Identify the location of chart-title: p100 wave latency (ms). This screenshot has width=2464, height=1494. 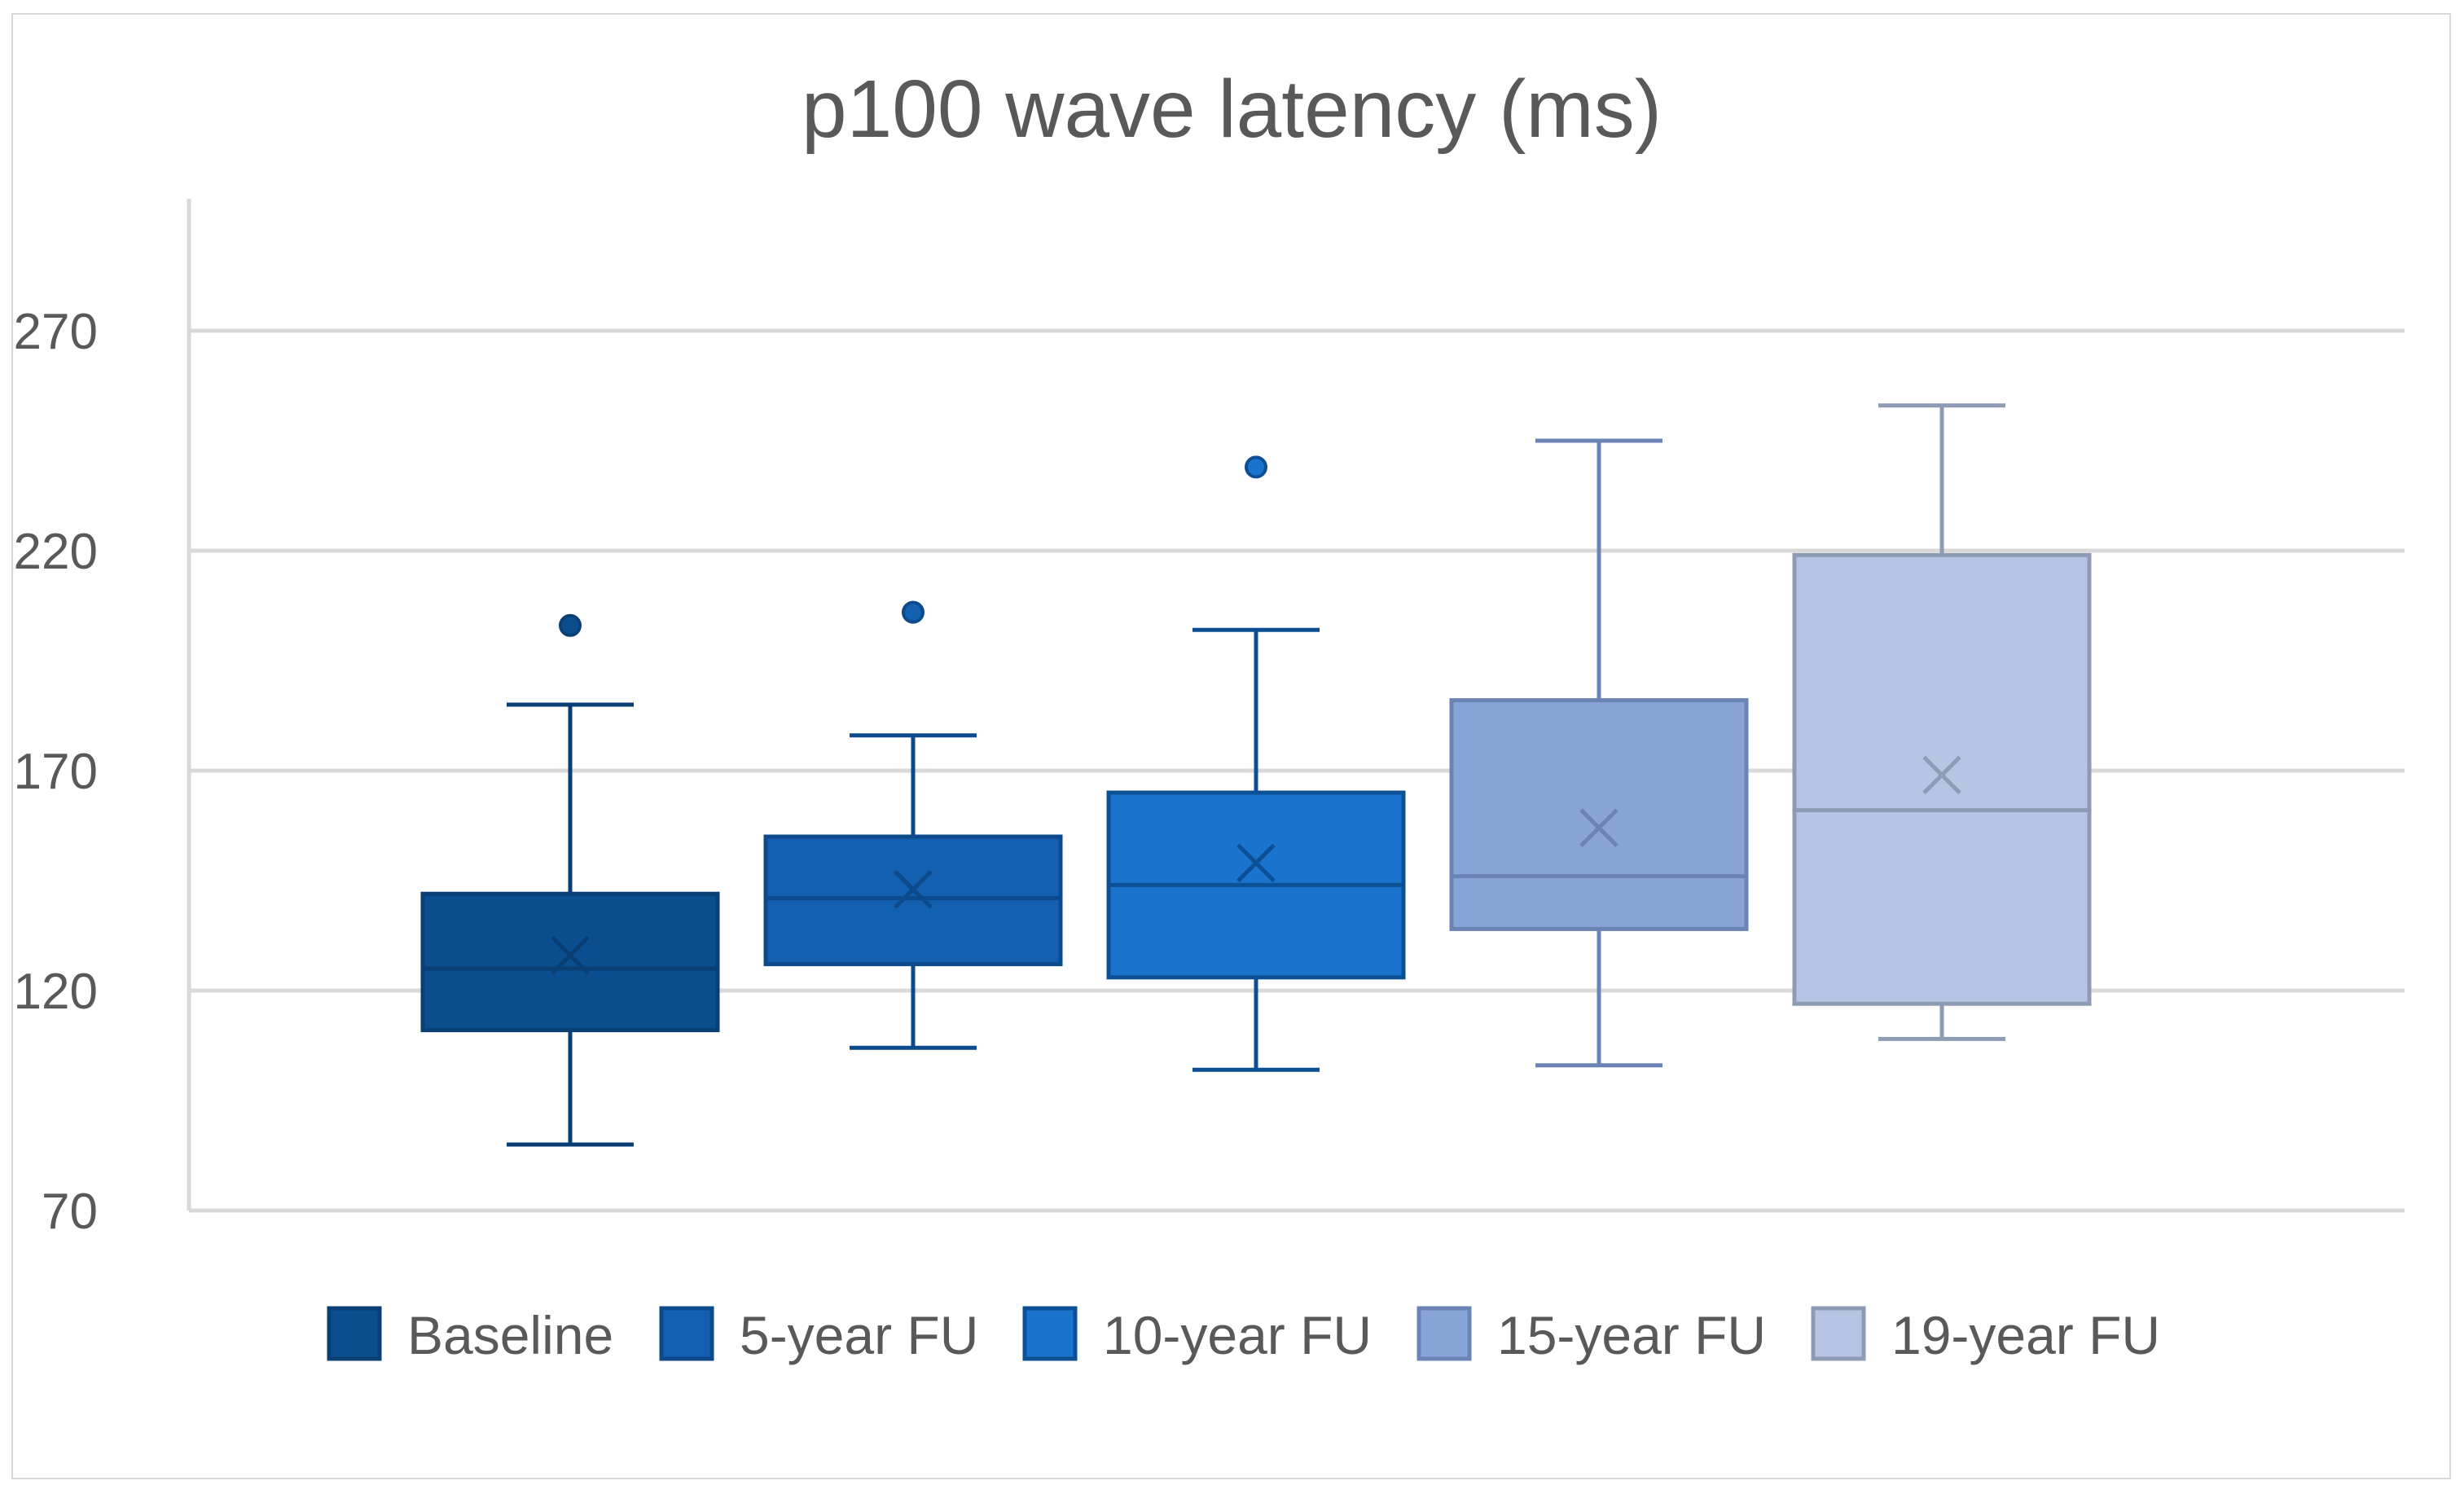
(1232, 109).